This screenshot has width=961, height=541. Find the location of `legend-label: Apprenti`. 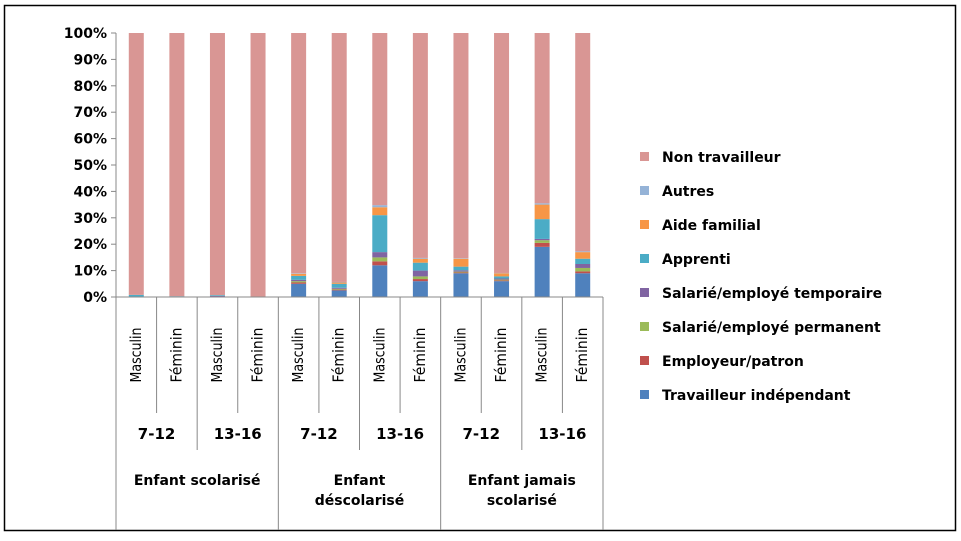

legend-label: Apprenti is located at coordinates (696, 260).